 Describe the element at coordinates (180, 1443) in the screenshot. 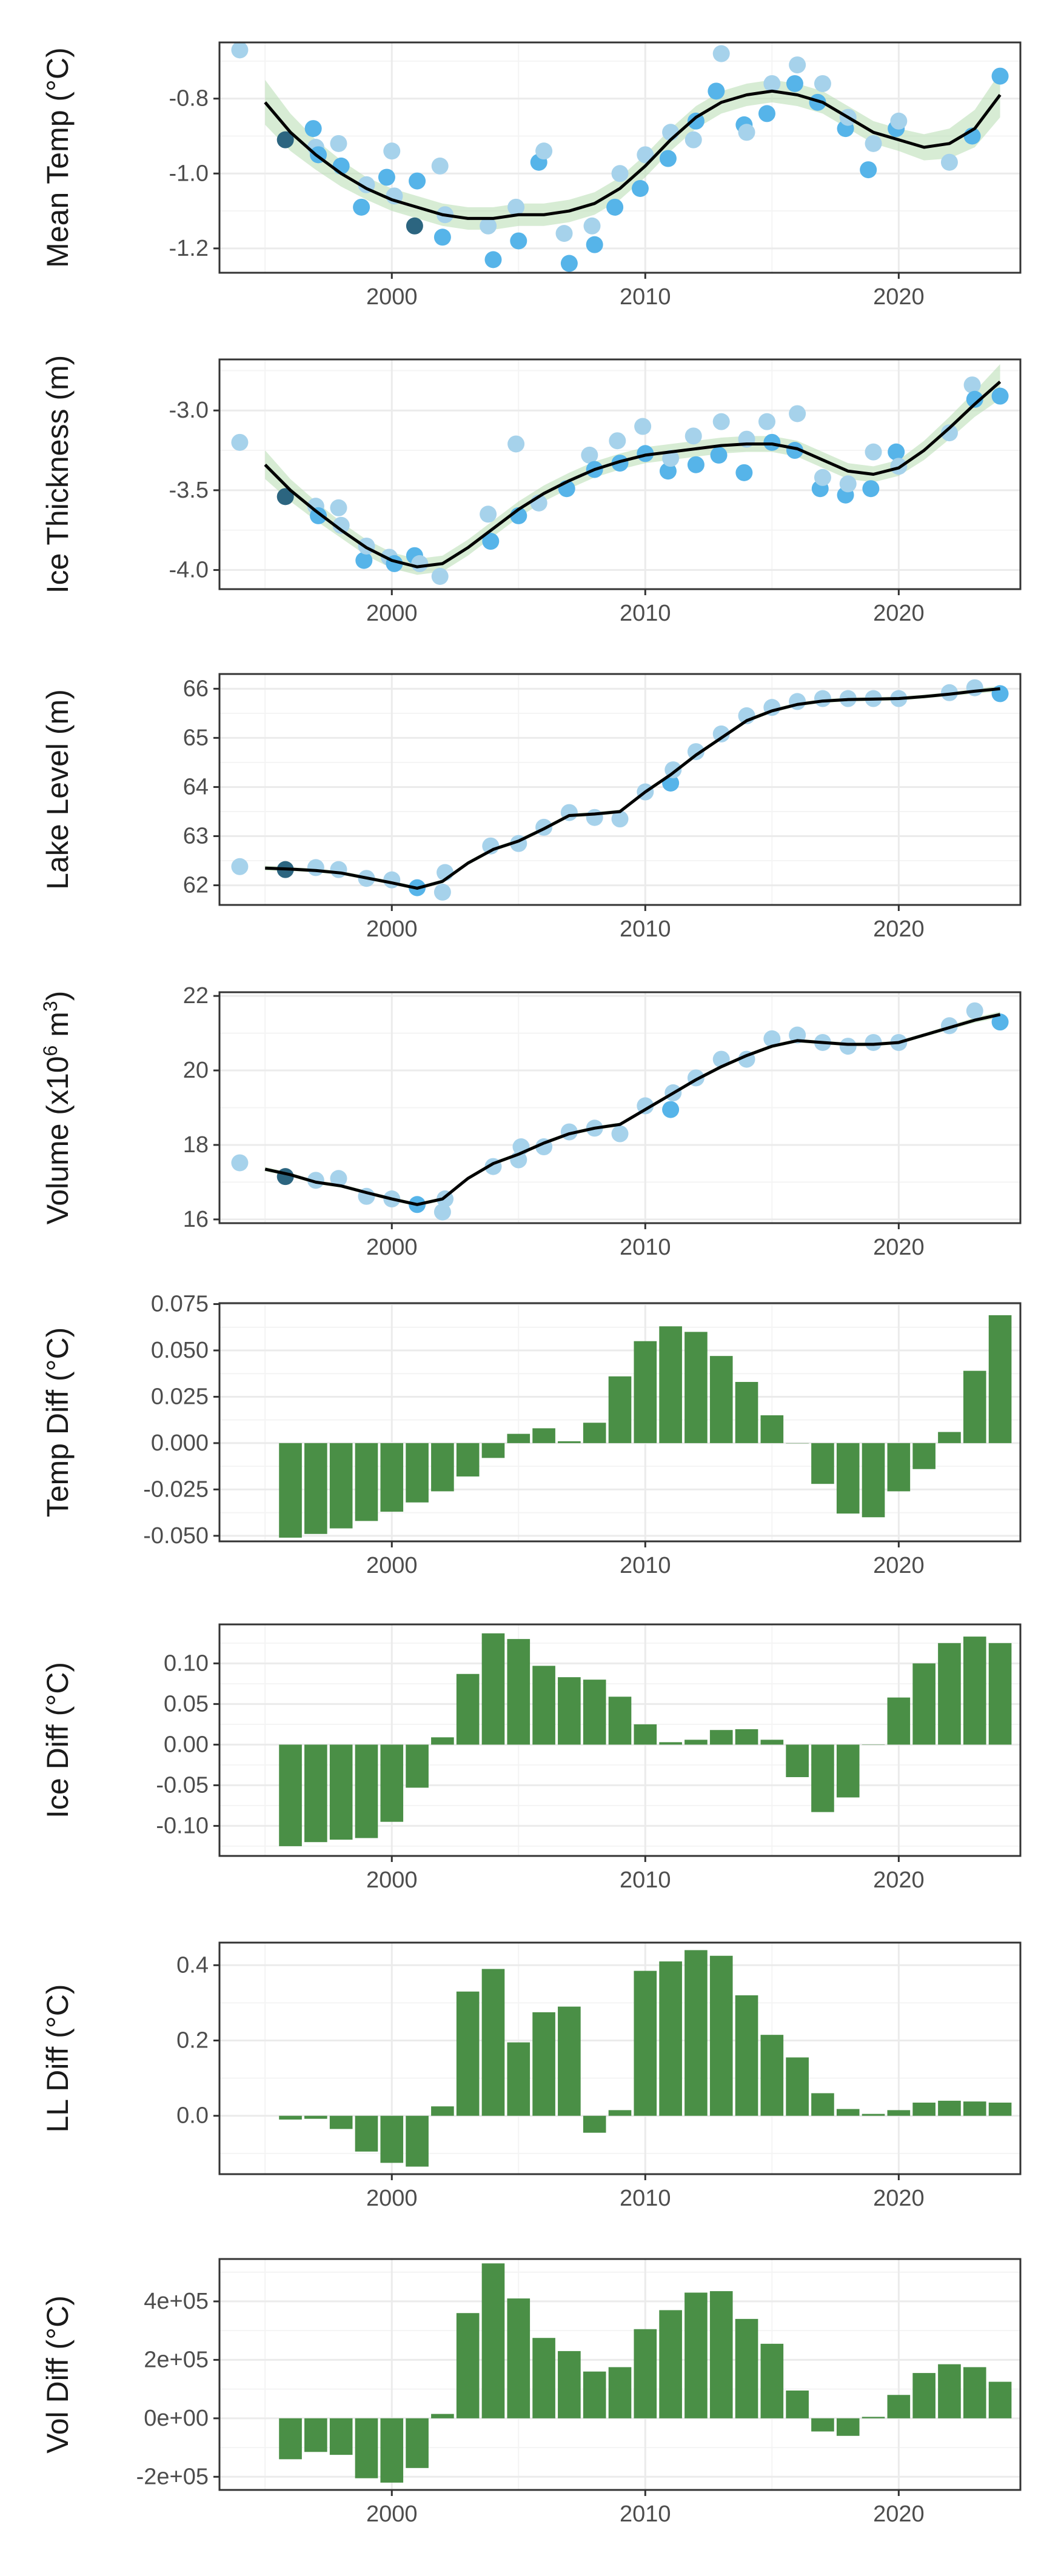

I see `y-tick-label: 0.000` at that location.